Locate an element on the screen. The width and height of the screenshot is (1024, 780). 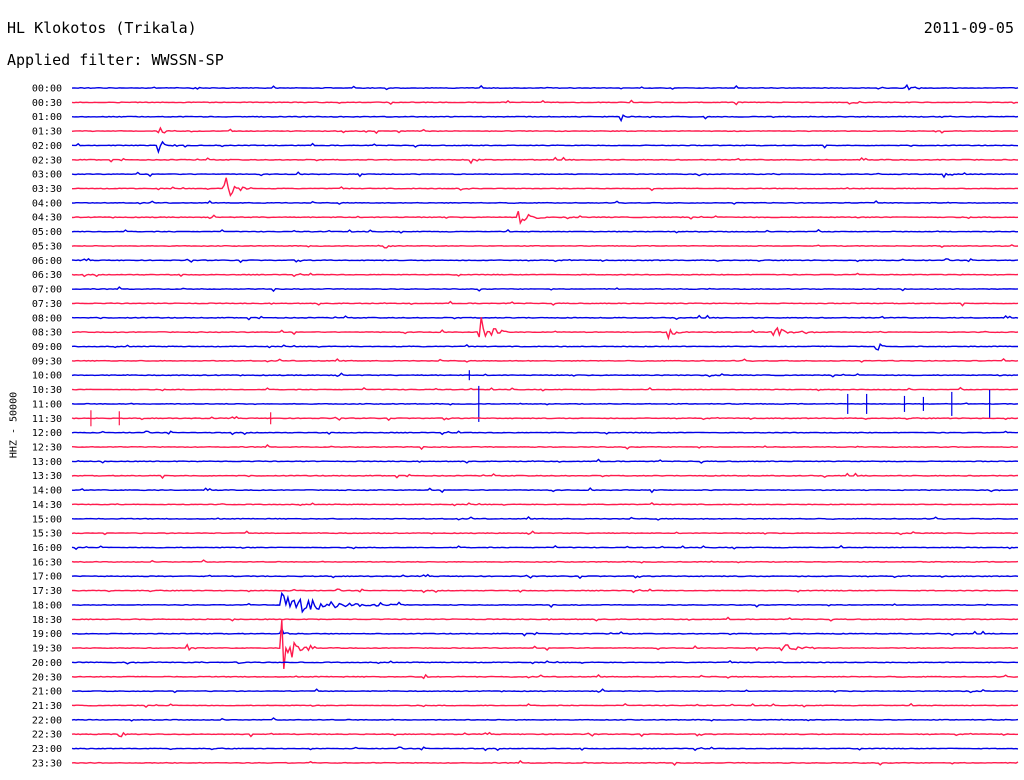
time-tick-label: 21:30 is located at coordinates (47, 706).